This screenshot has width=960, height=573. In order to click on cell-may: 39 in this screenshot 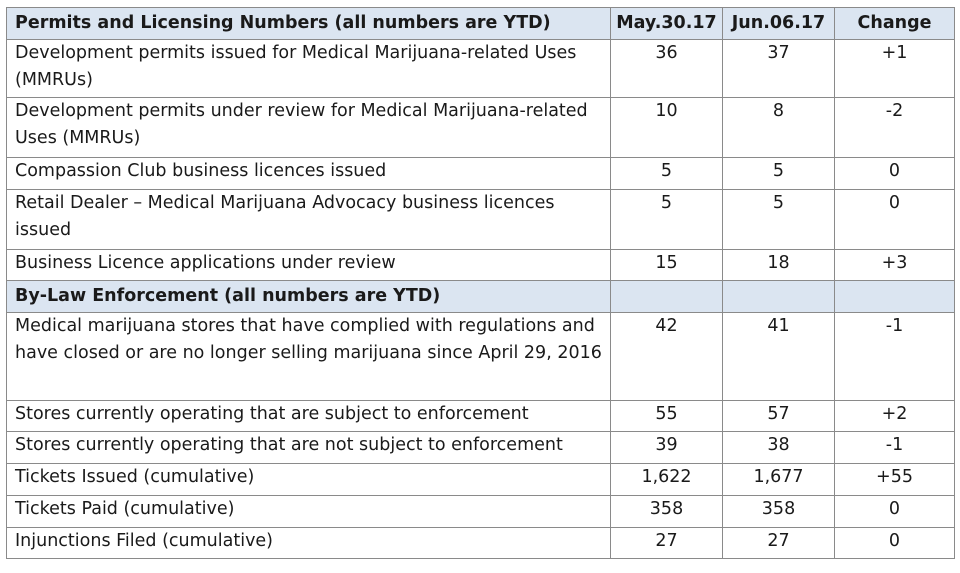, I will do `click(666, 447)`.